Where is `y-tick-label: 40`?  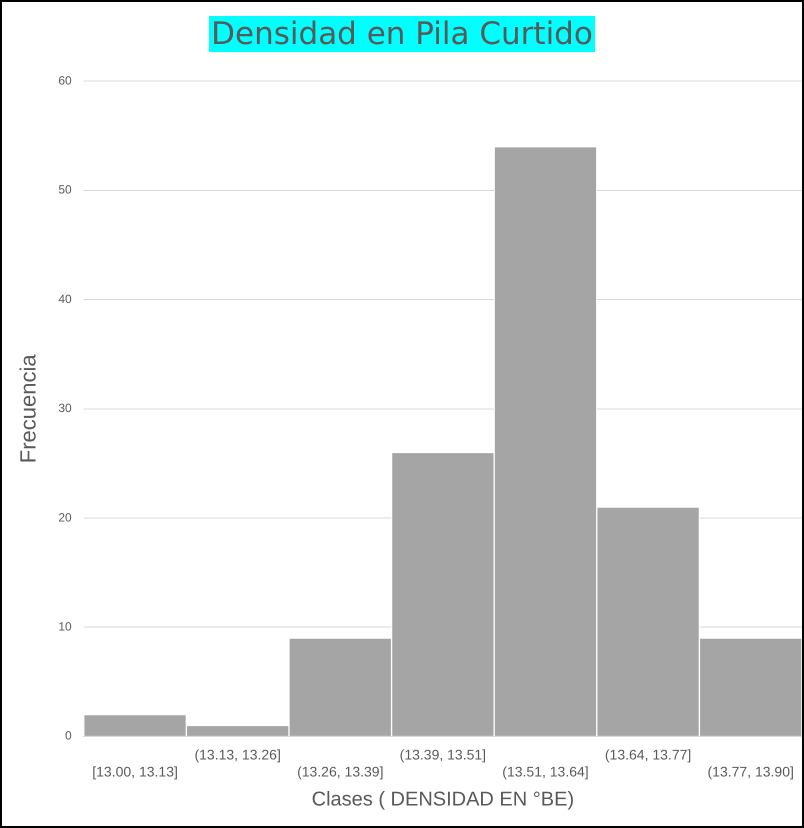 y-tick-label: 40 is located at coordinates (65, 299).